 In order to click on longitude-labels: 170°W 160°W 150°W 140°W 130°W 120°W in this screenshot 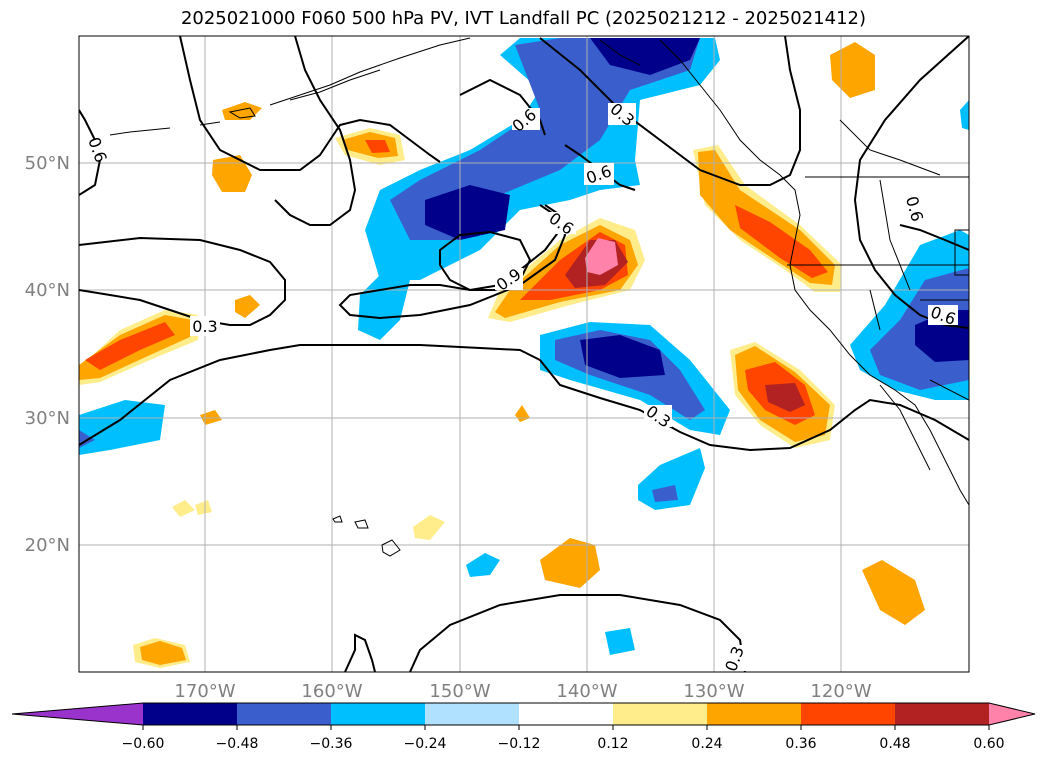, I will do `click(522, 691)`.